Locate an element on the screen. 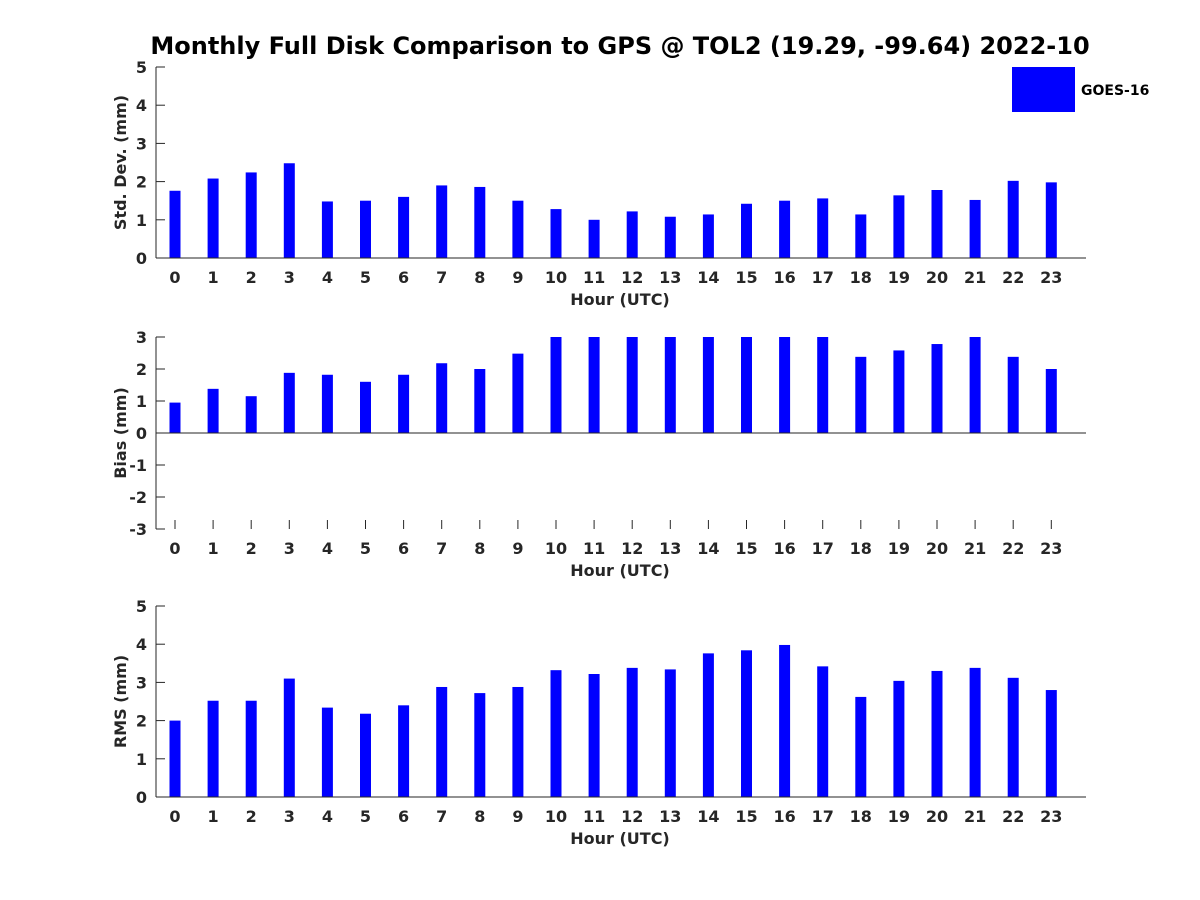  bias-x-tick-label-3: 3 is located at coordinates (289, 548).